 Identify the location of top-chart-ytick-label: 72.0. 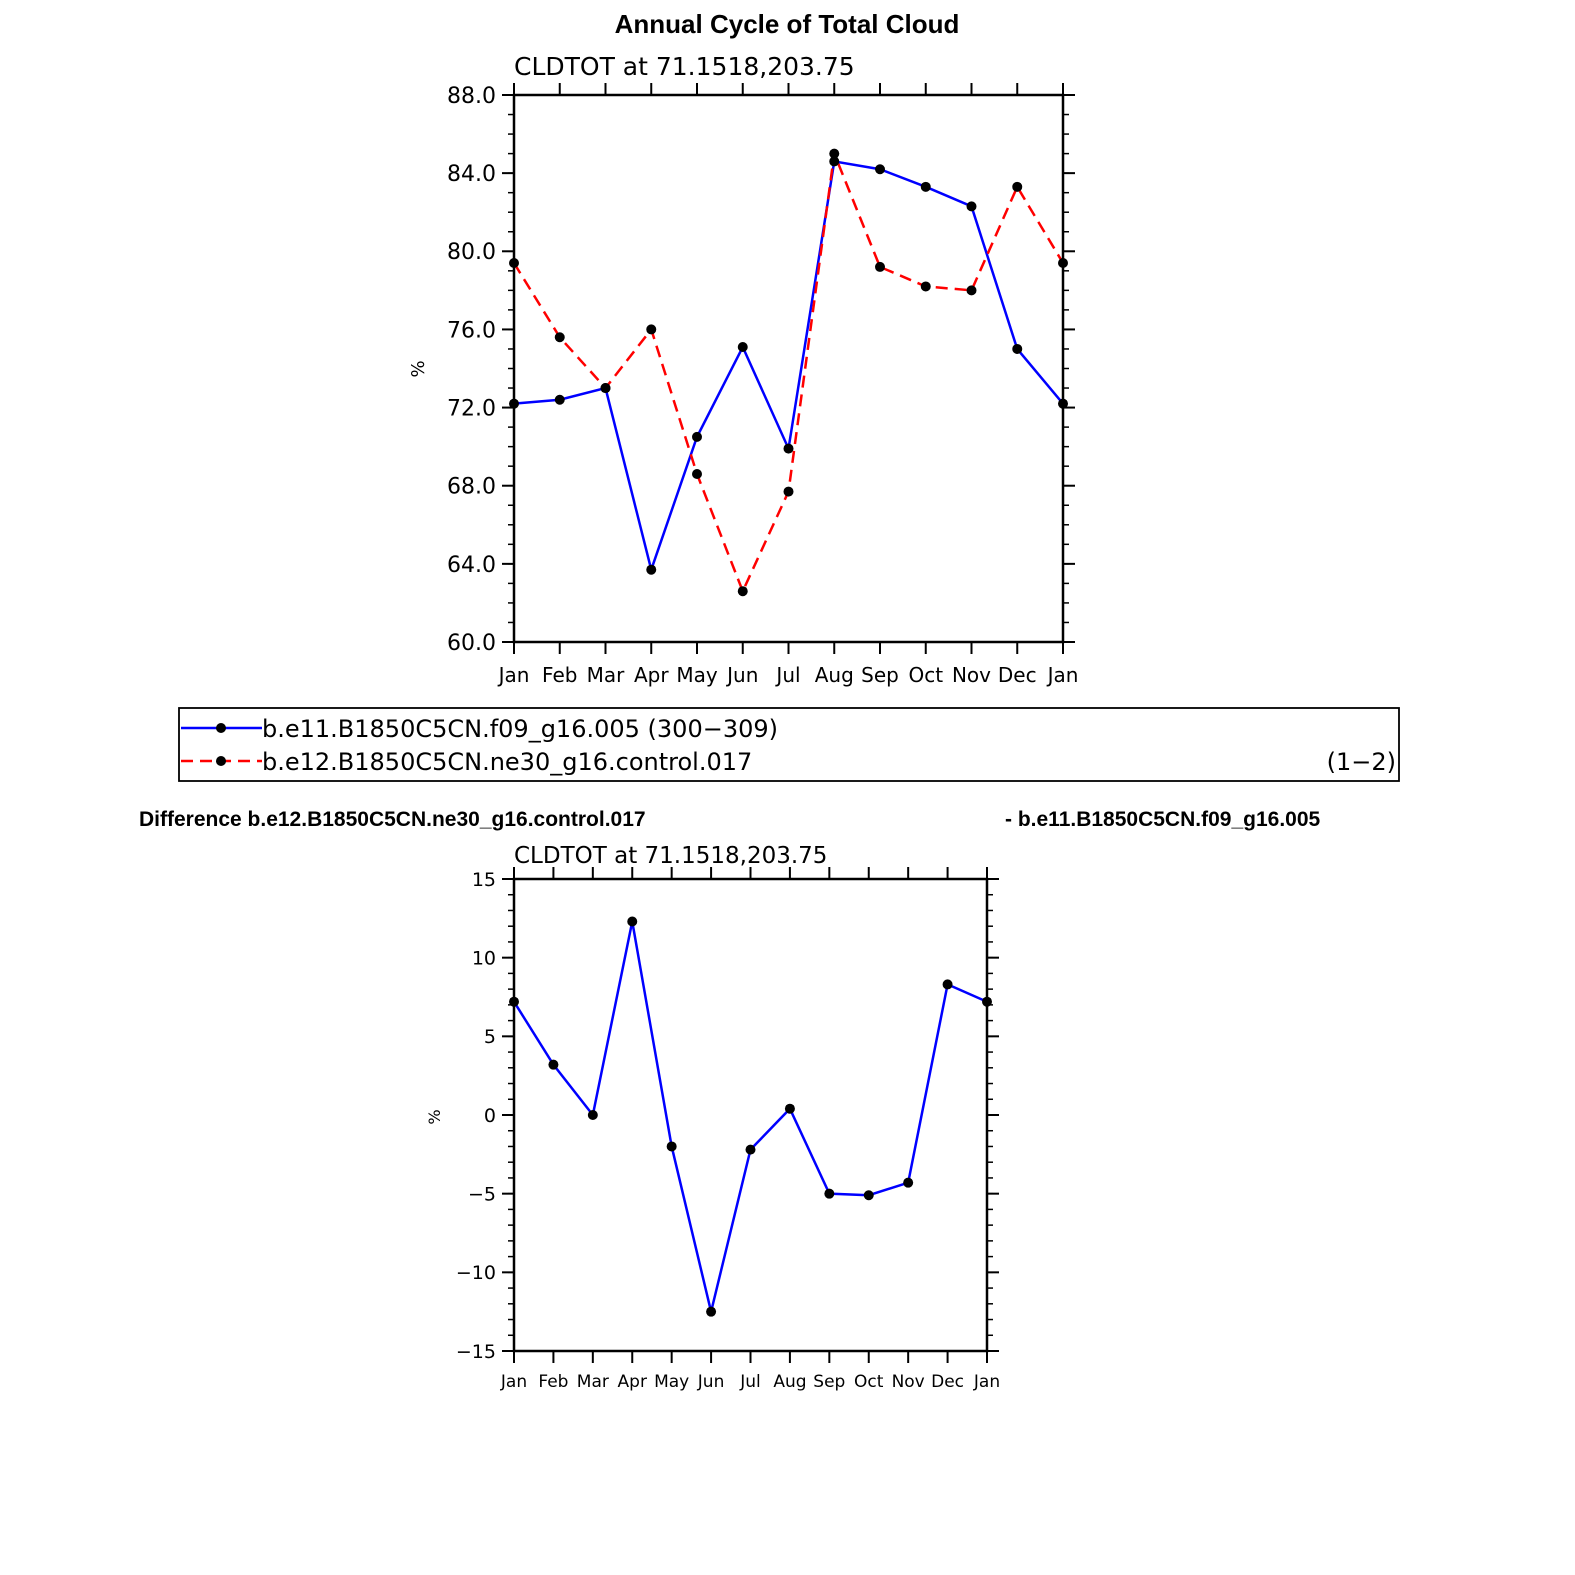
(471, 408).